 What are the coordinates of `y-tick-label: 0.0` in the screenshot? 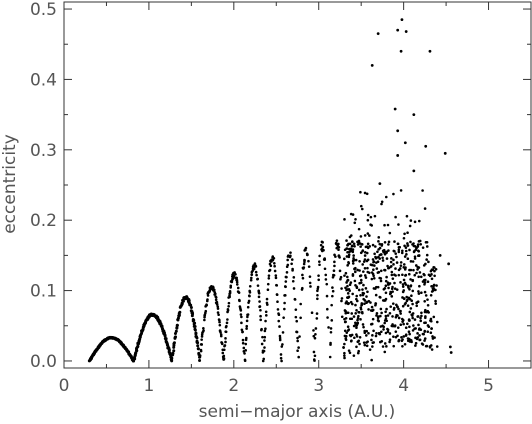 It's located at (43, 362).